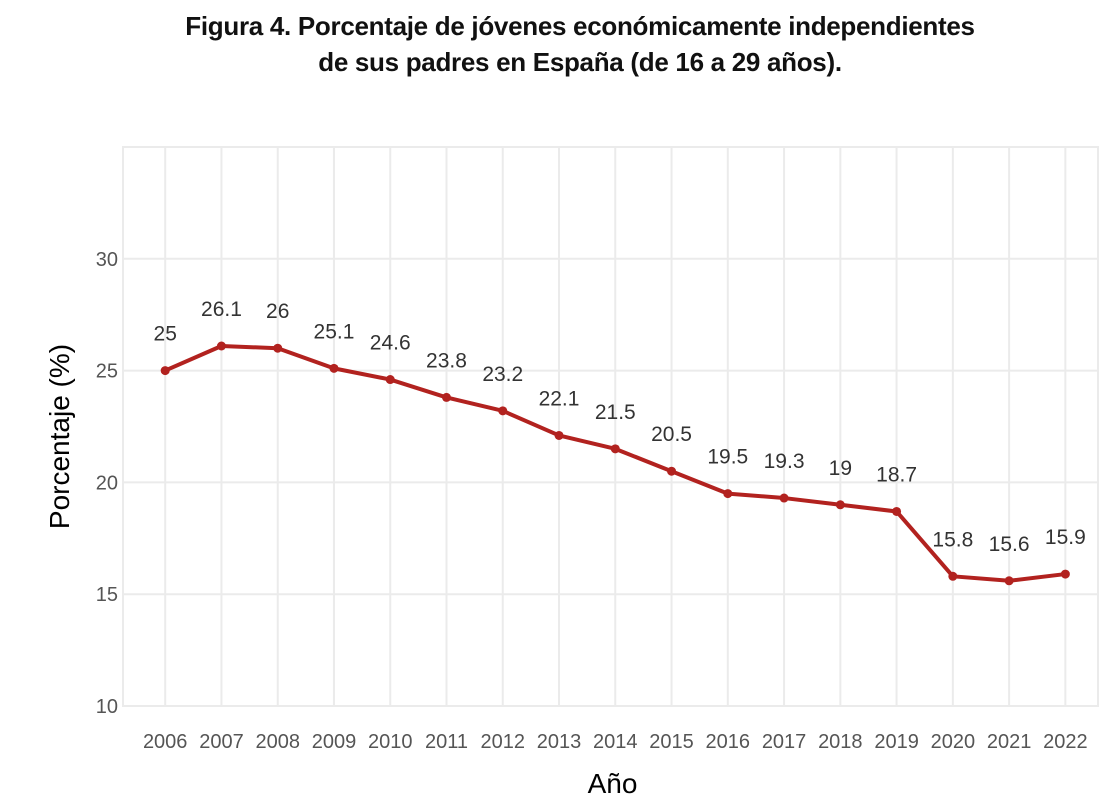  What do you see at coordinates (107, 260) in the screenshot?
I see `y-tick-label: 30` at bounding box center [107, 260].